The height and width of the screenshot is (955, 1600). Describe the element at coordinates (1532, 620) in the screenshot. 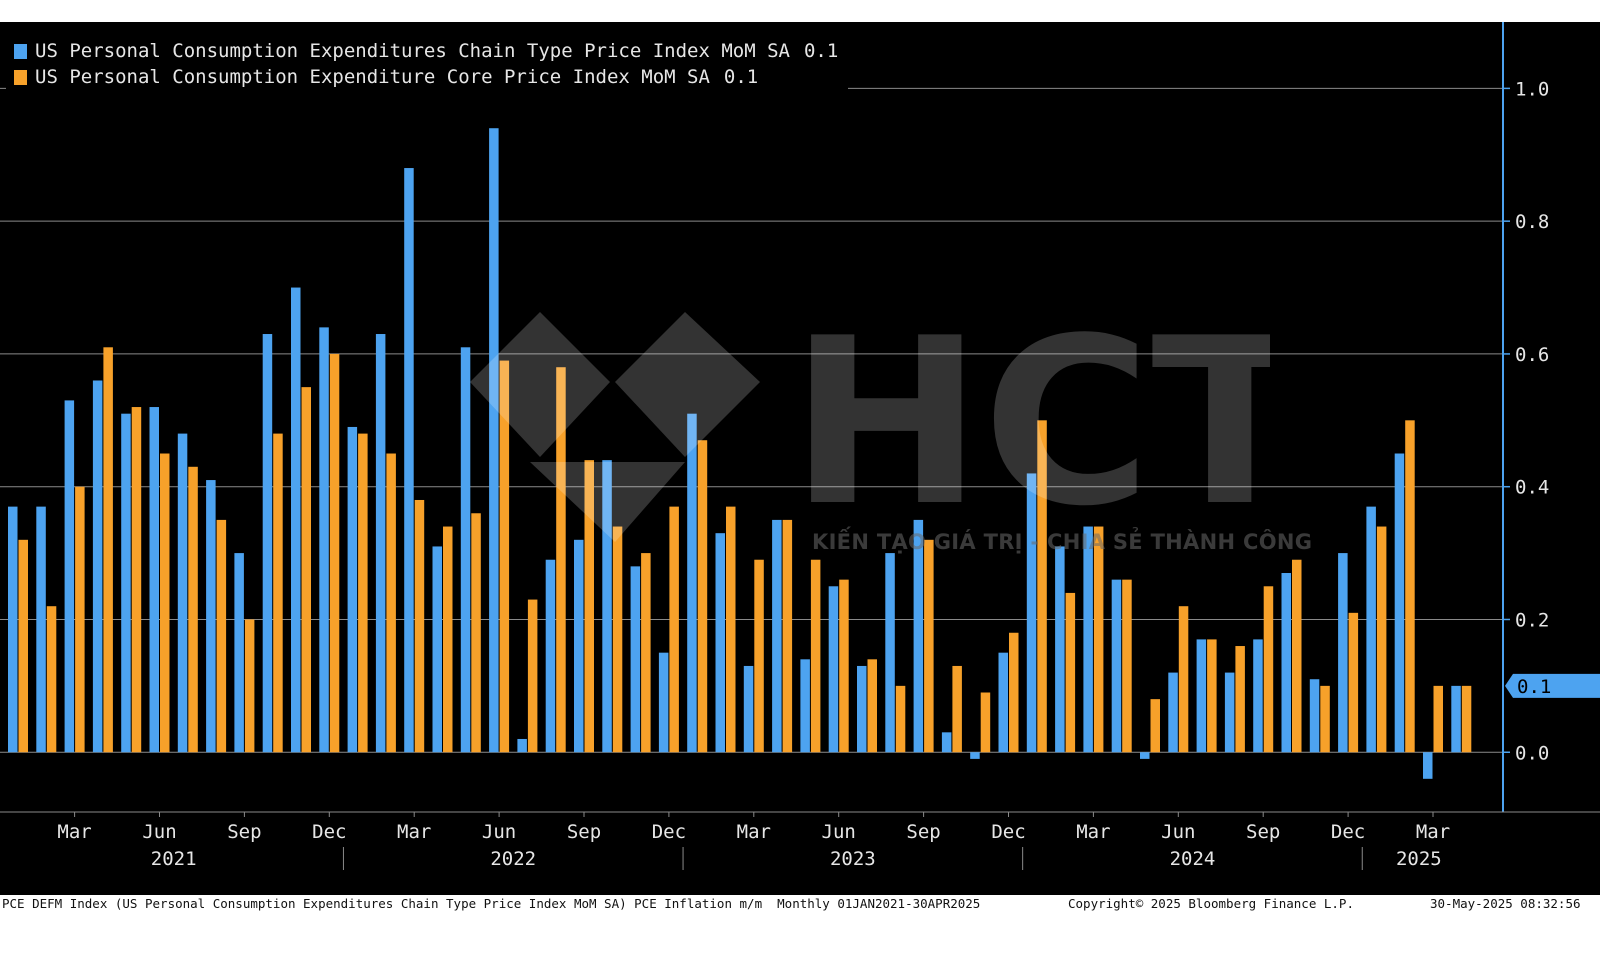

I see `y-tick-label: 0.2` at that location.